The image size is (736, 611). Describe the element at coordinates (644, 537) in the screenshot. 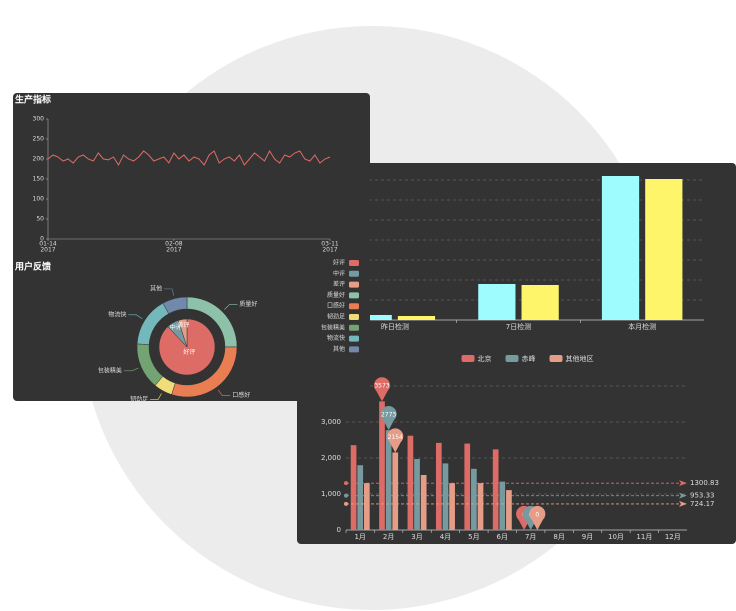

I see `x-tick-label: 11月` at that location.